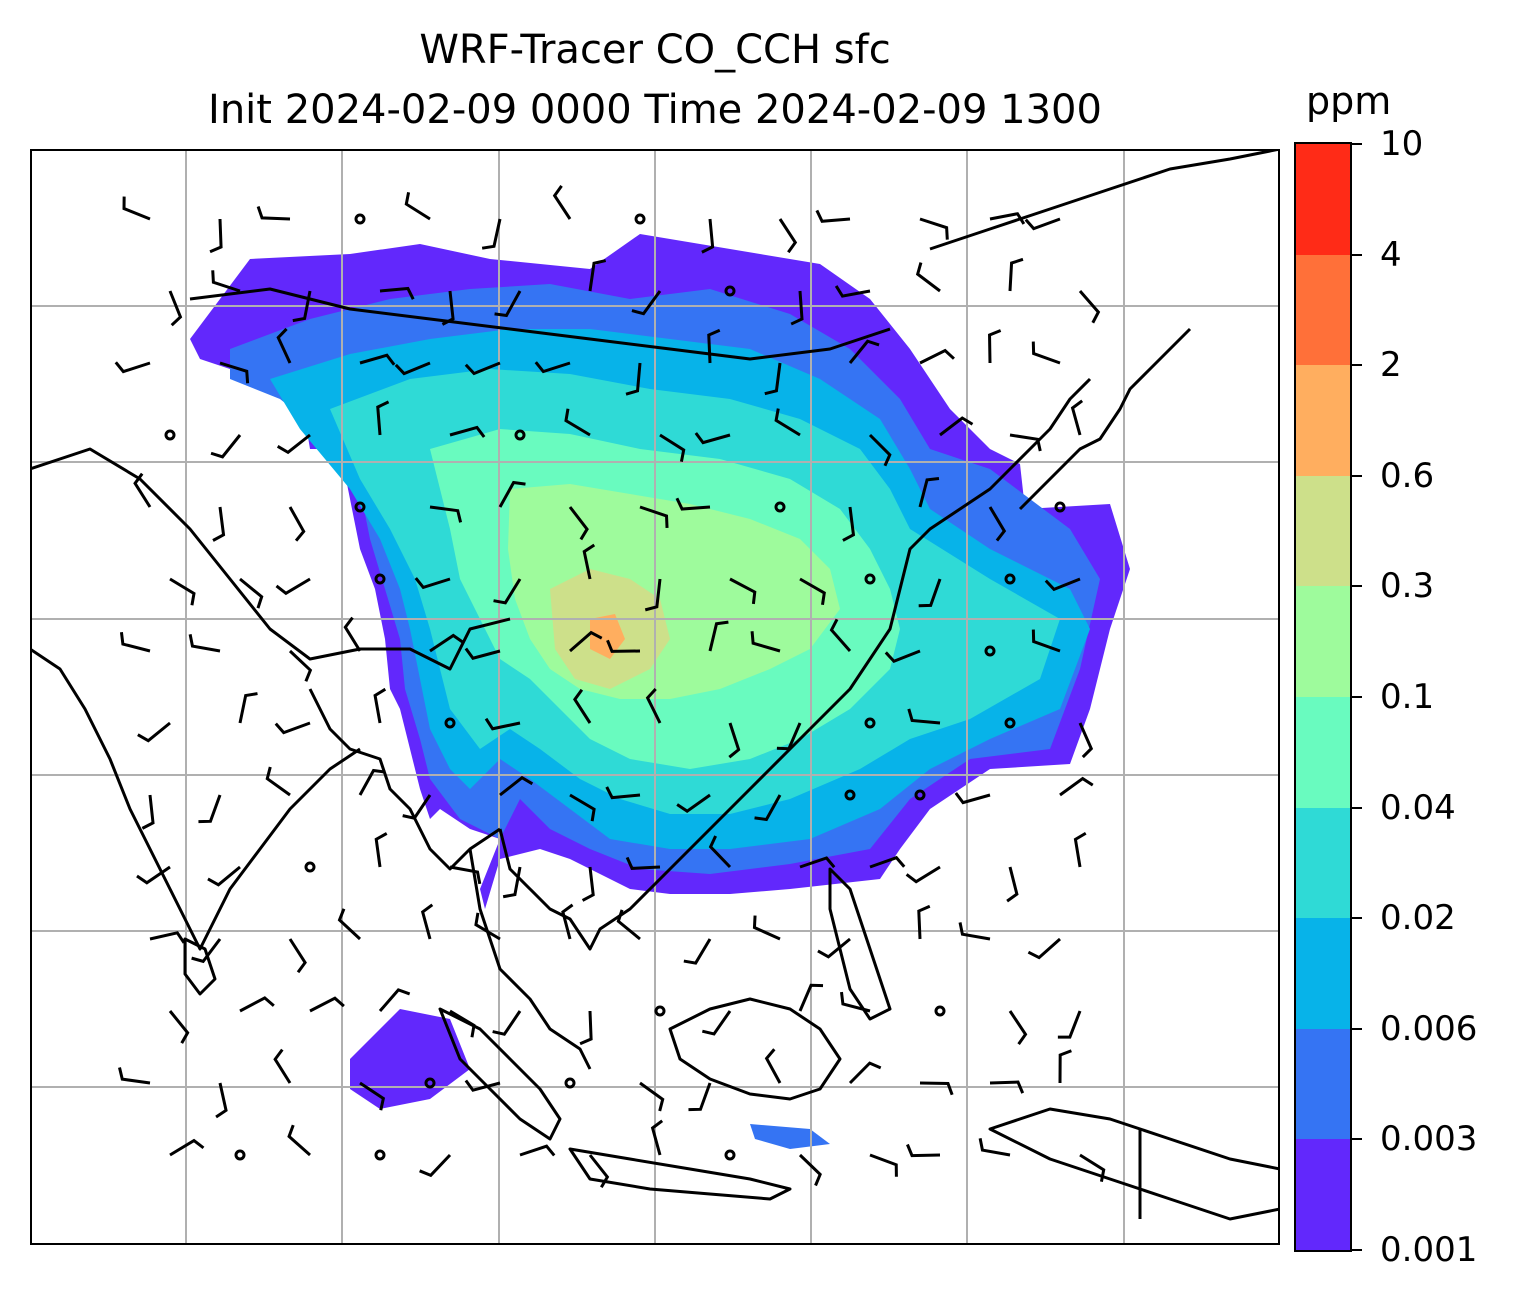 Image resolution: width=1528 pixels, height=1306 pixels. Describe the element at coordinates (540, 324) in the screenshot. I see `mongolia-border` at that location.